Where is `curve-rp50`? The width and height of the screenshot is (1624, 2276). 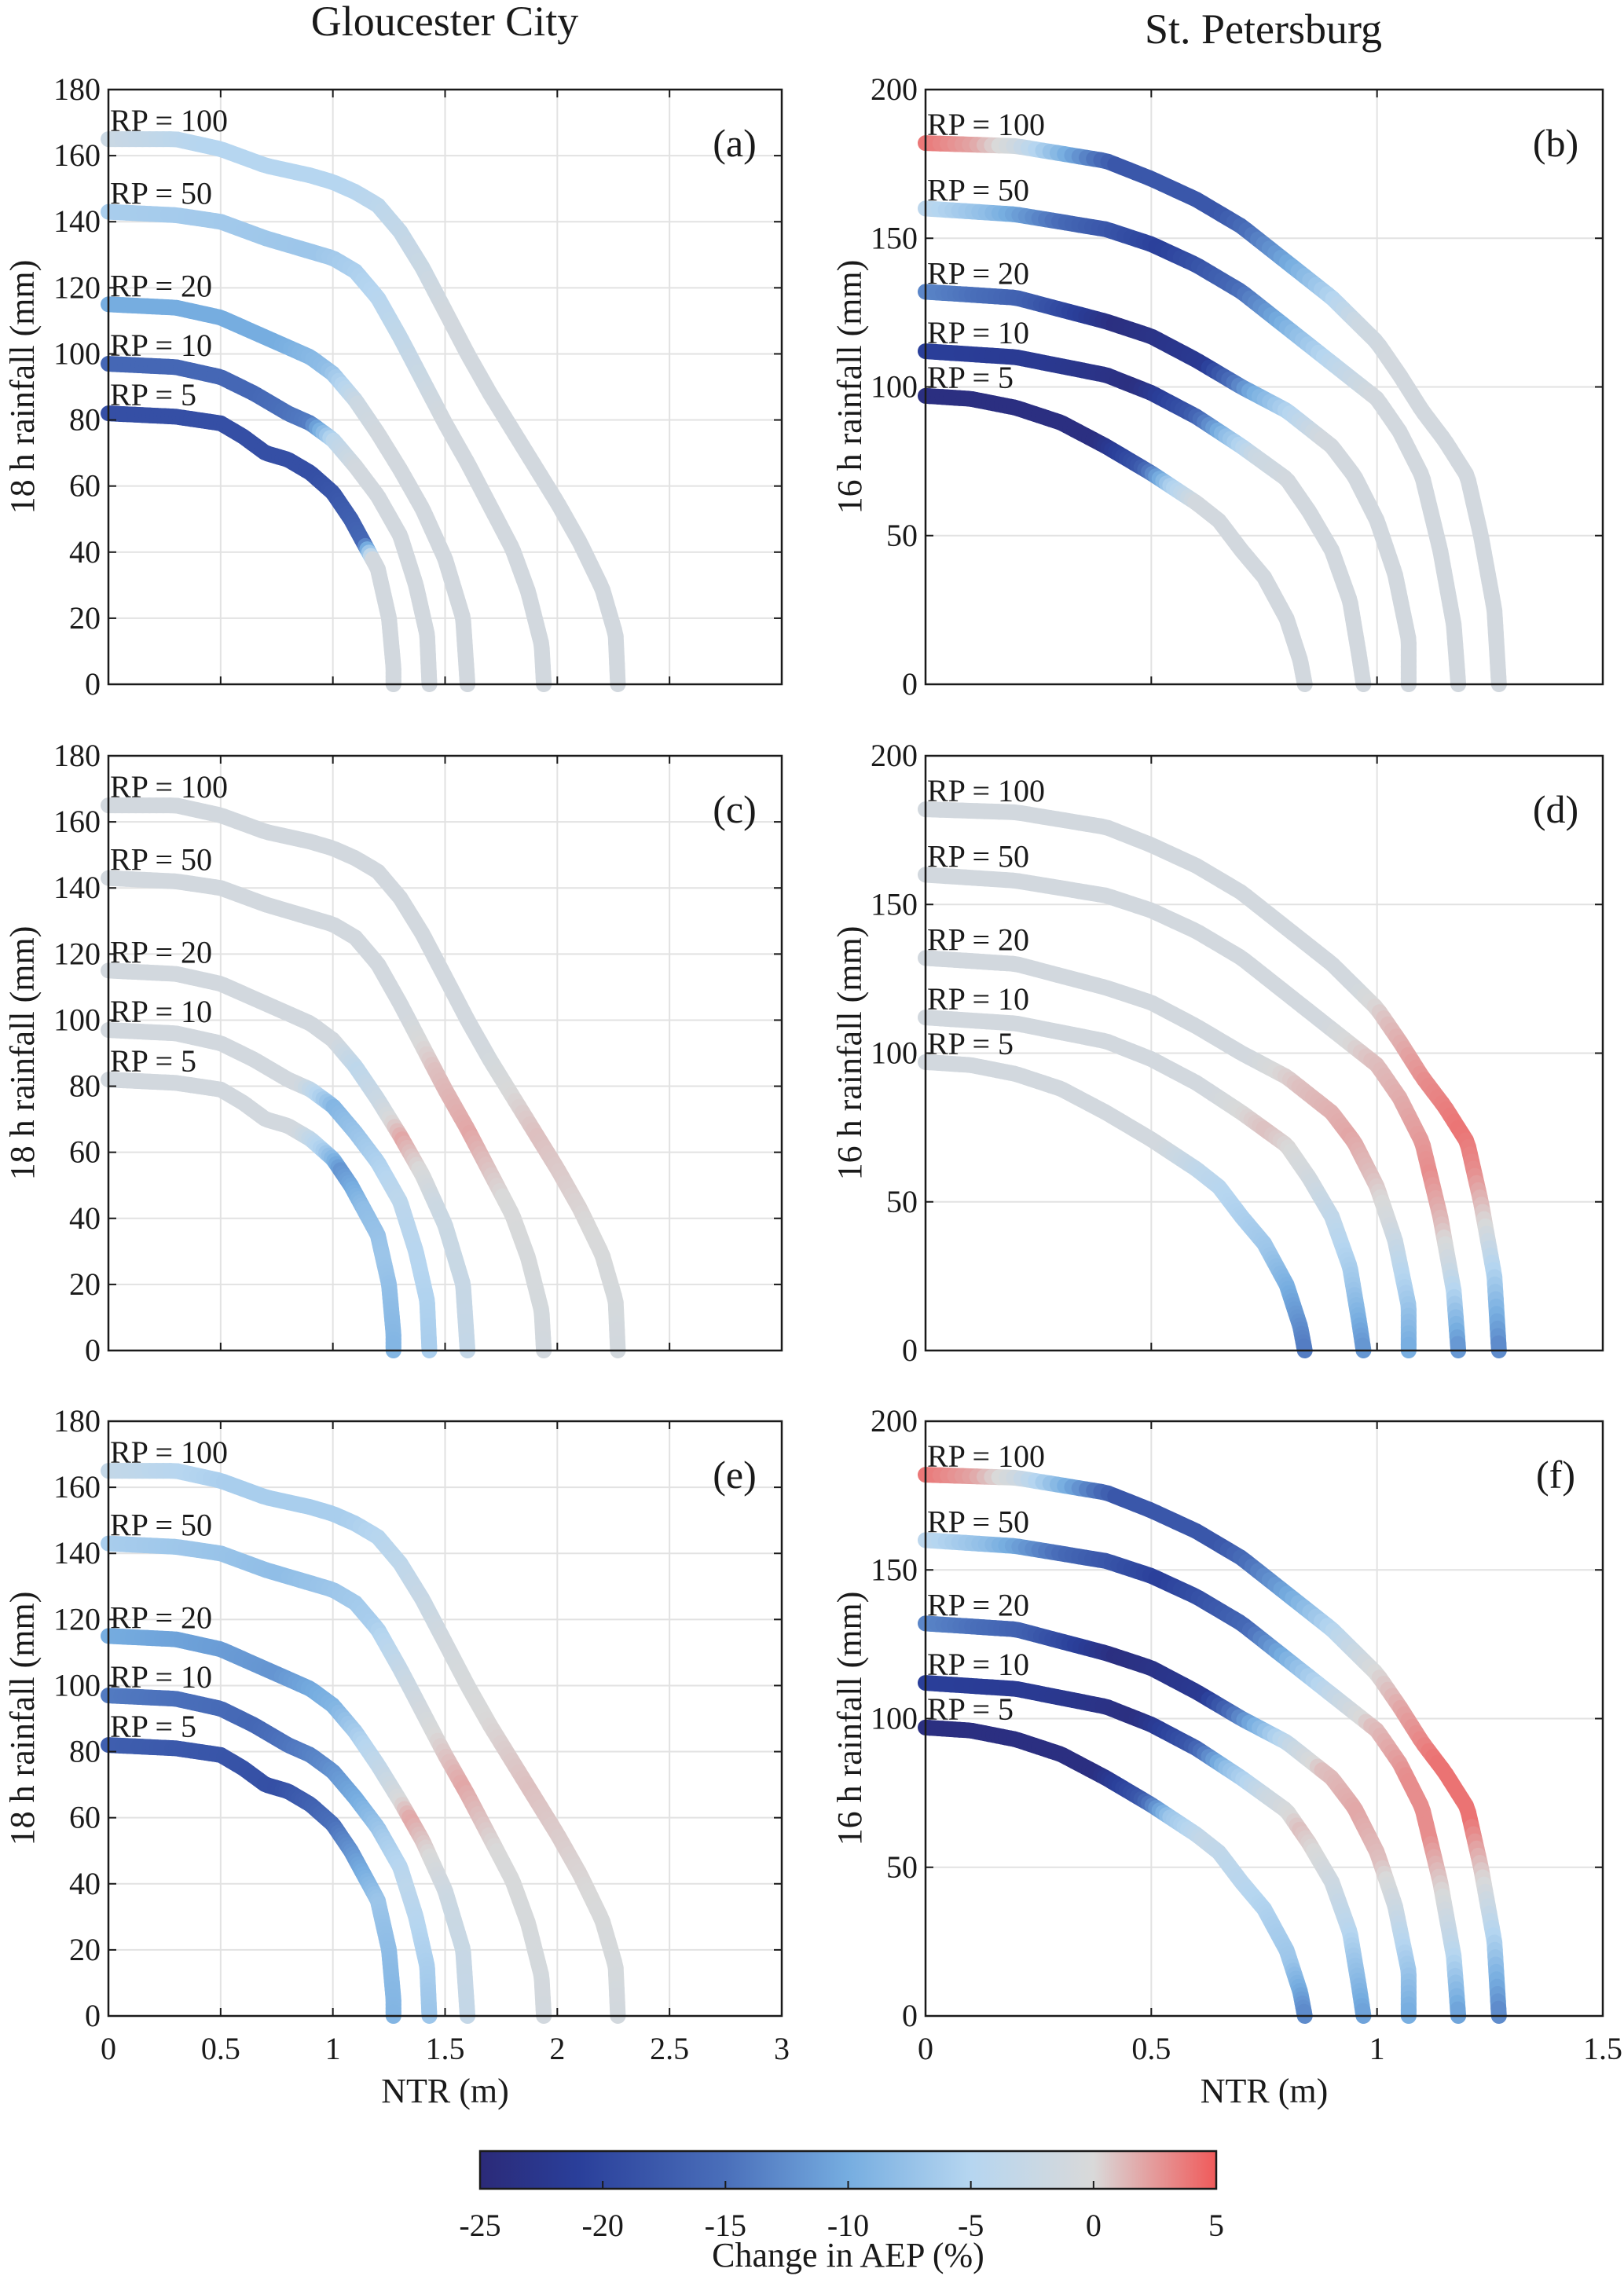 curve-rp50 is located at coordinates (327, 447).